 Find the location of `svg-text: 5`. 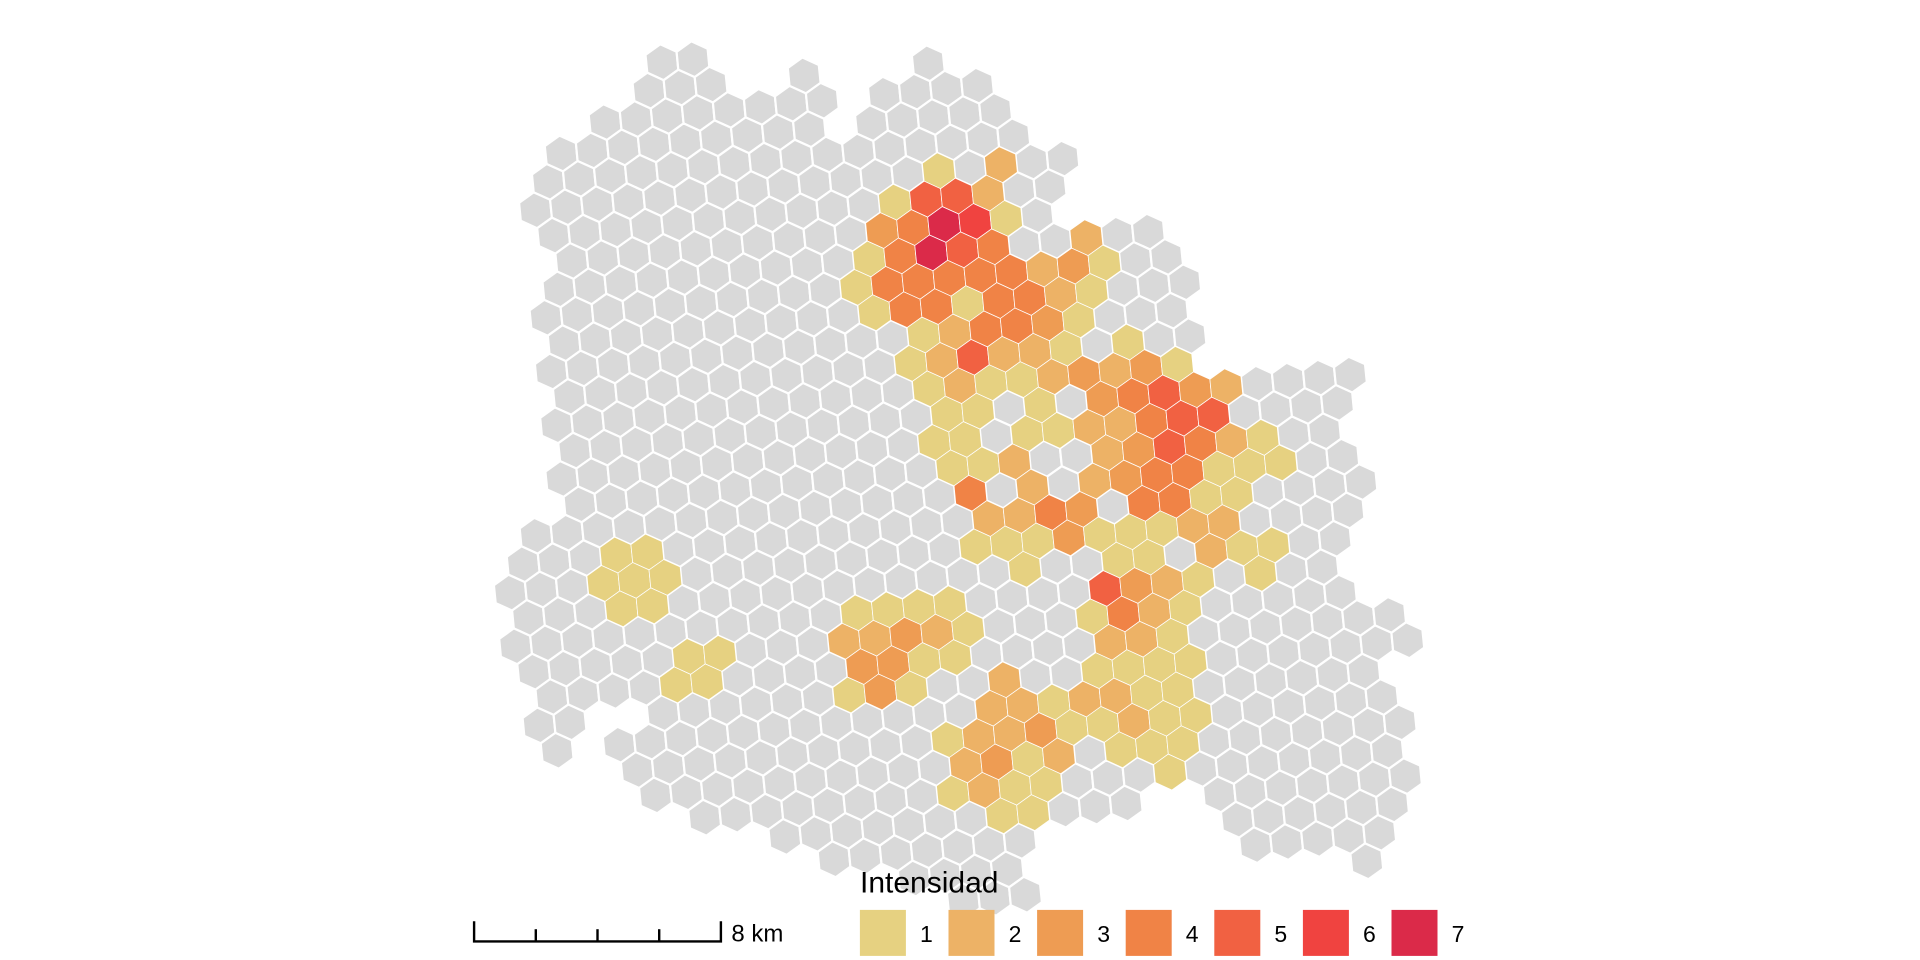

svg-text: 5 is located at coordinates (1280, 934).